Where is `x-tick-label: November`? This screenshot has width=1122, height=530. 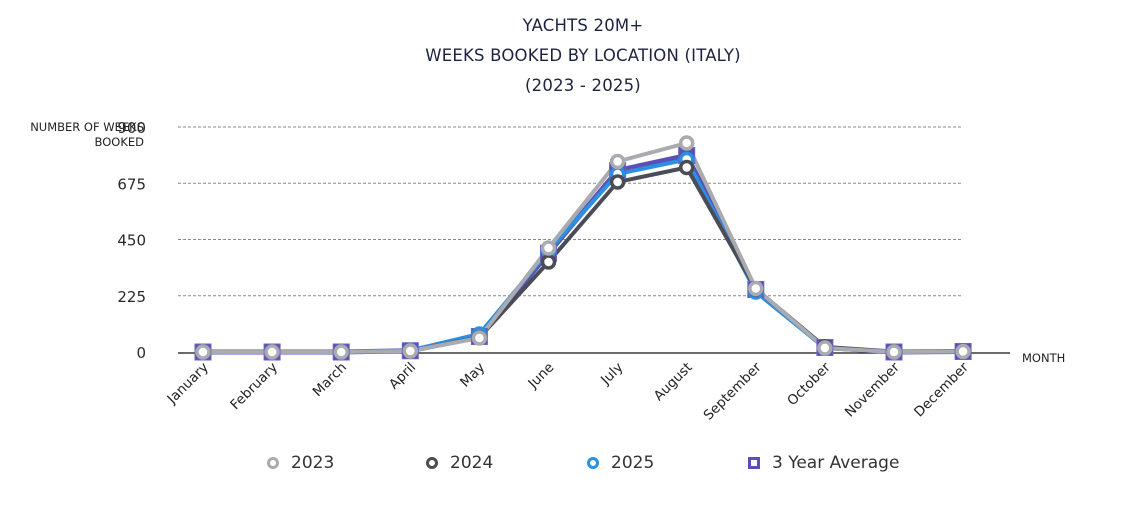 x-tick-label: November is located at coordinates (872, 389).